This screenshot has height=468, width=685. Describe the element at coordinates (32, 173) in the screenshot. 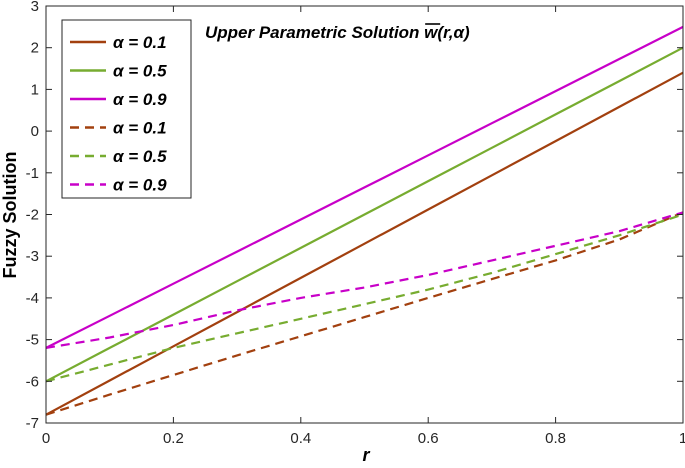

I see `y-tick-label: -1` at that location.